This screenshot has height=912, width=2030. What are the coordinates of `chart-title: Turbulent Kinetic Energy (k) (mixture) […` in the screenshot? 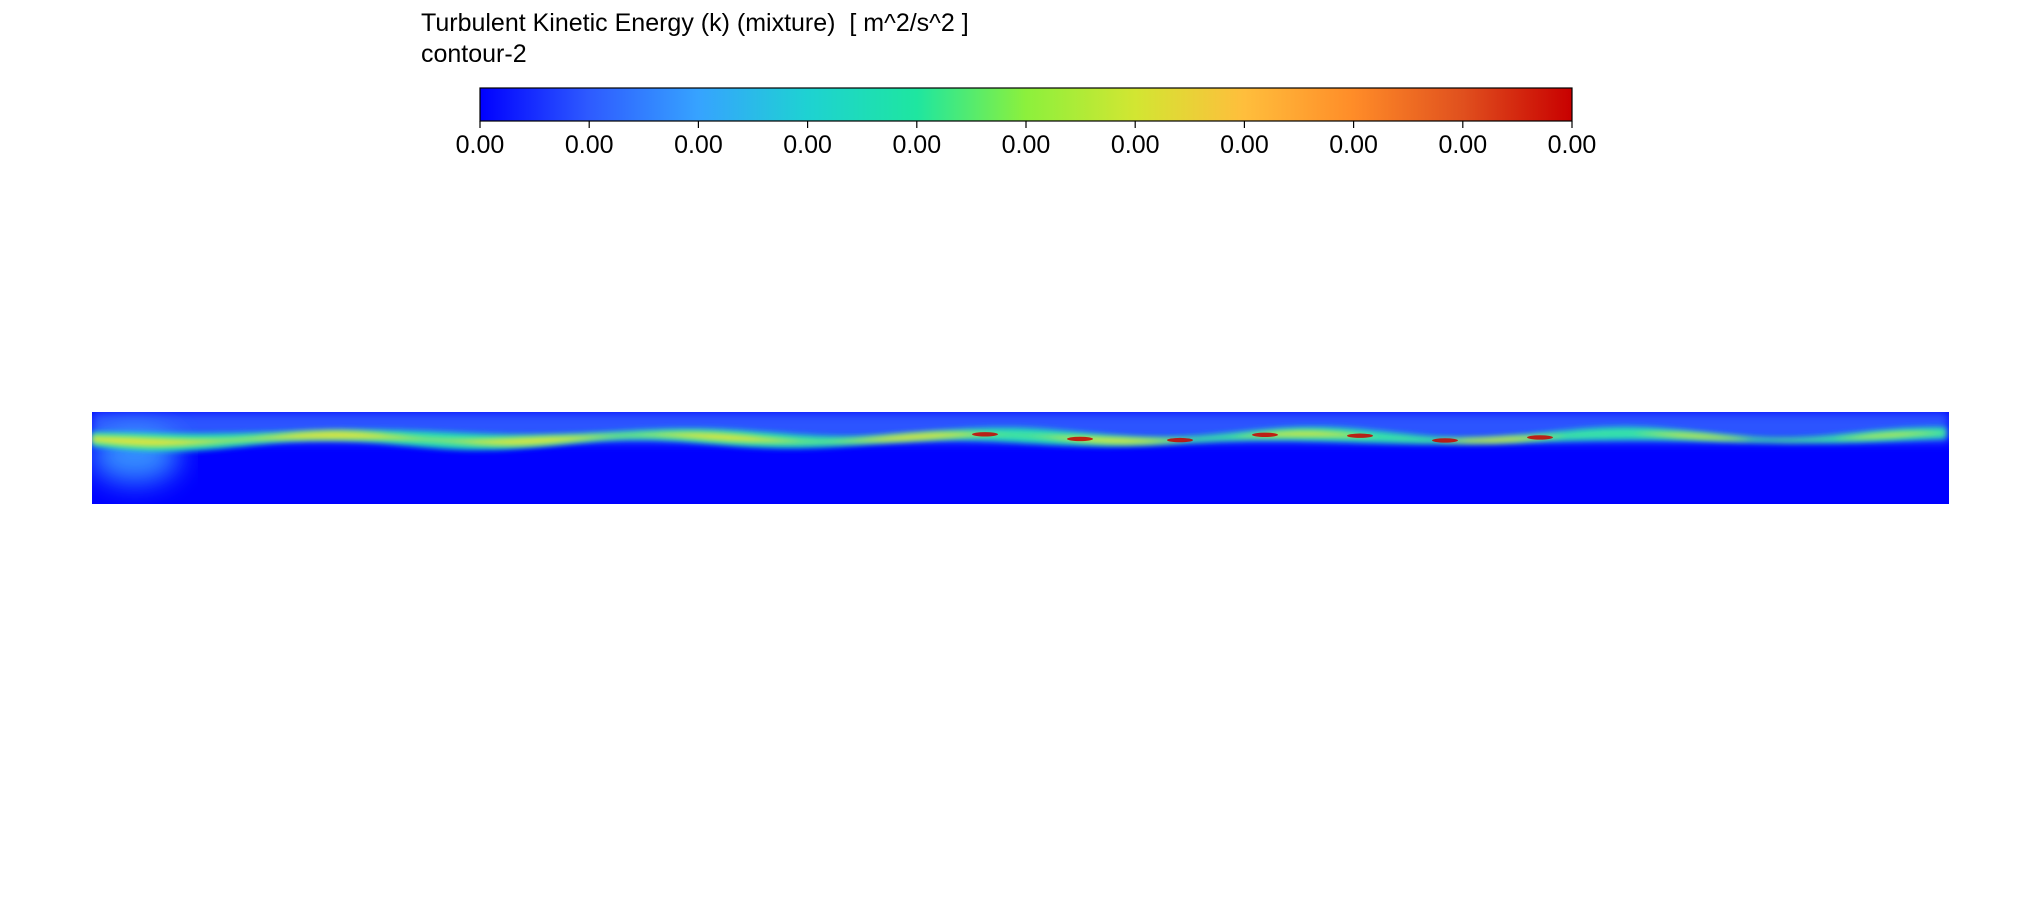 It's located at (695, 23).